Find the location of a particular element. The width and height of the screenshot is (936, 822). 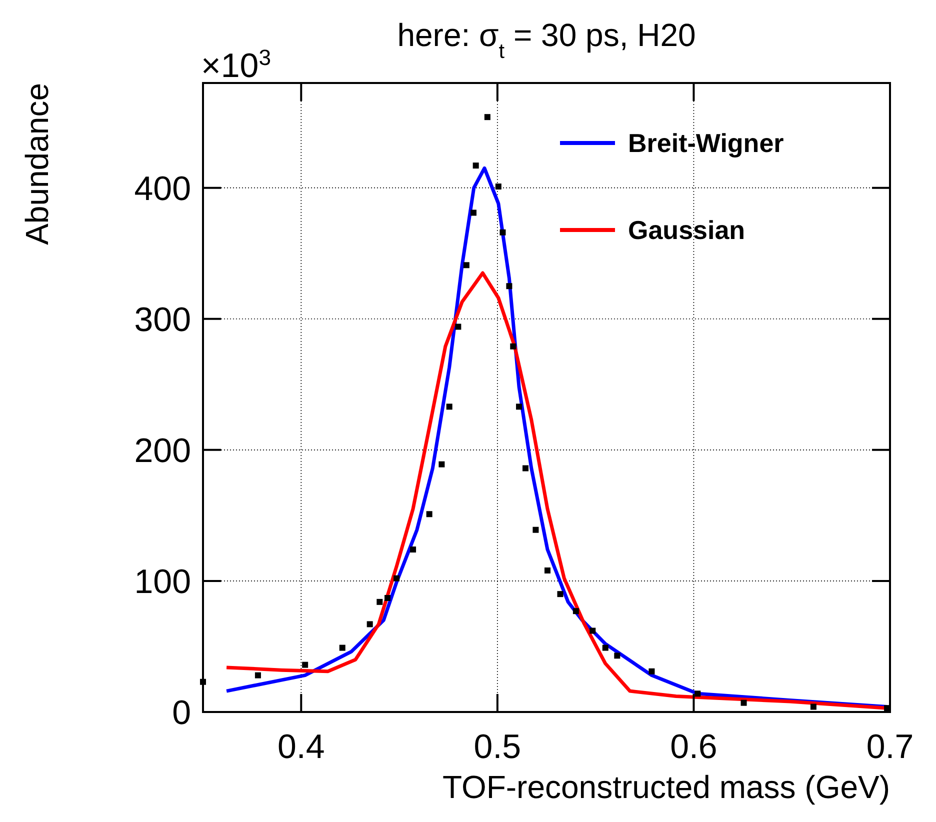

y-tick-label: 400 is located at coordinates (162, 189).